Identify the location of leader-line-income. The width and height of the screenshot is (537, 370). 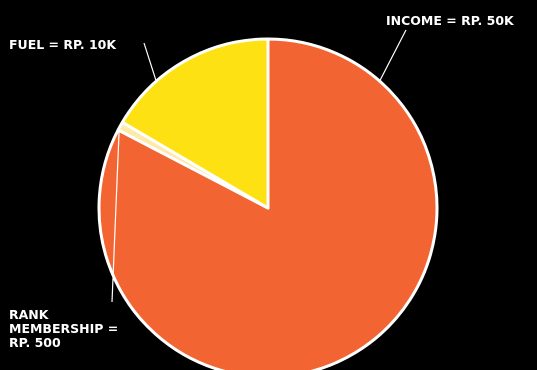
(393, 55).